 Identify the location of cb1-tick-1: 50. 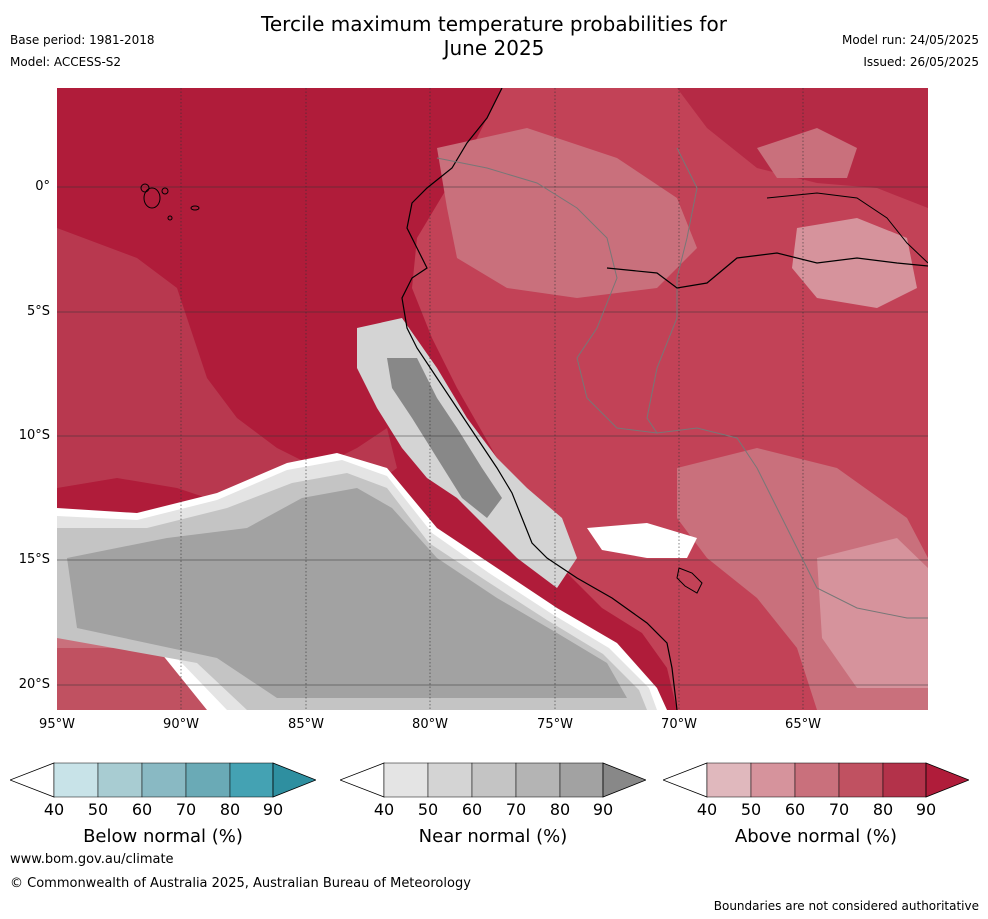
(98, 809).